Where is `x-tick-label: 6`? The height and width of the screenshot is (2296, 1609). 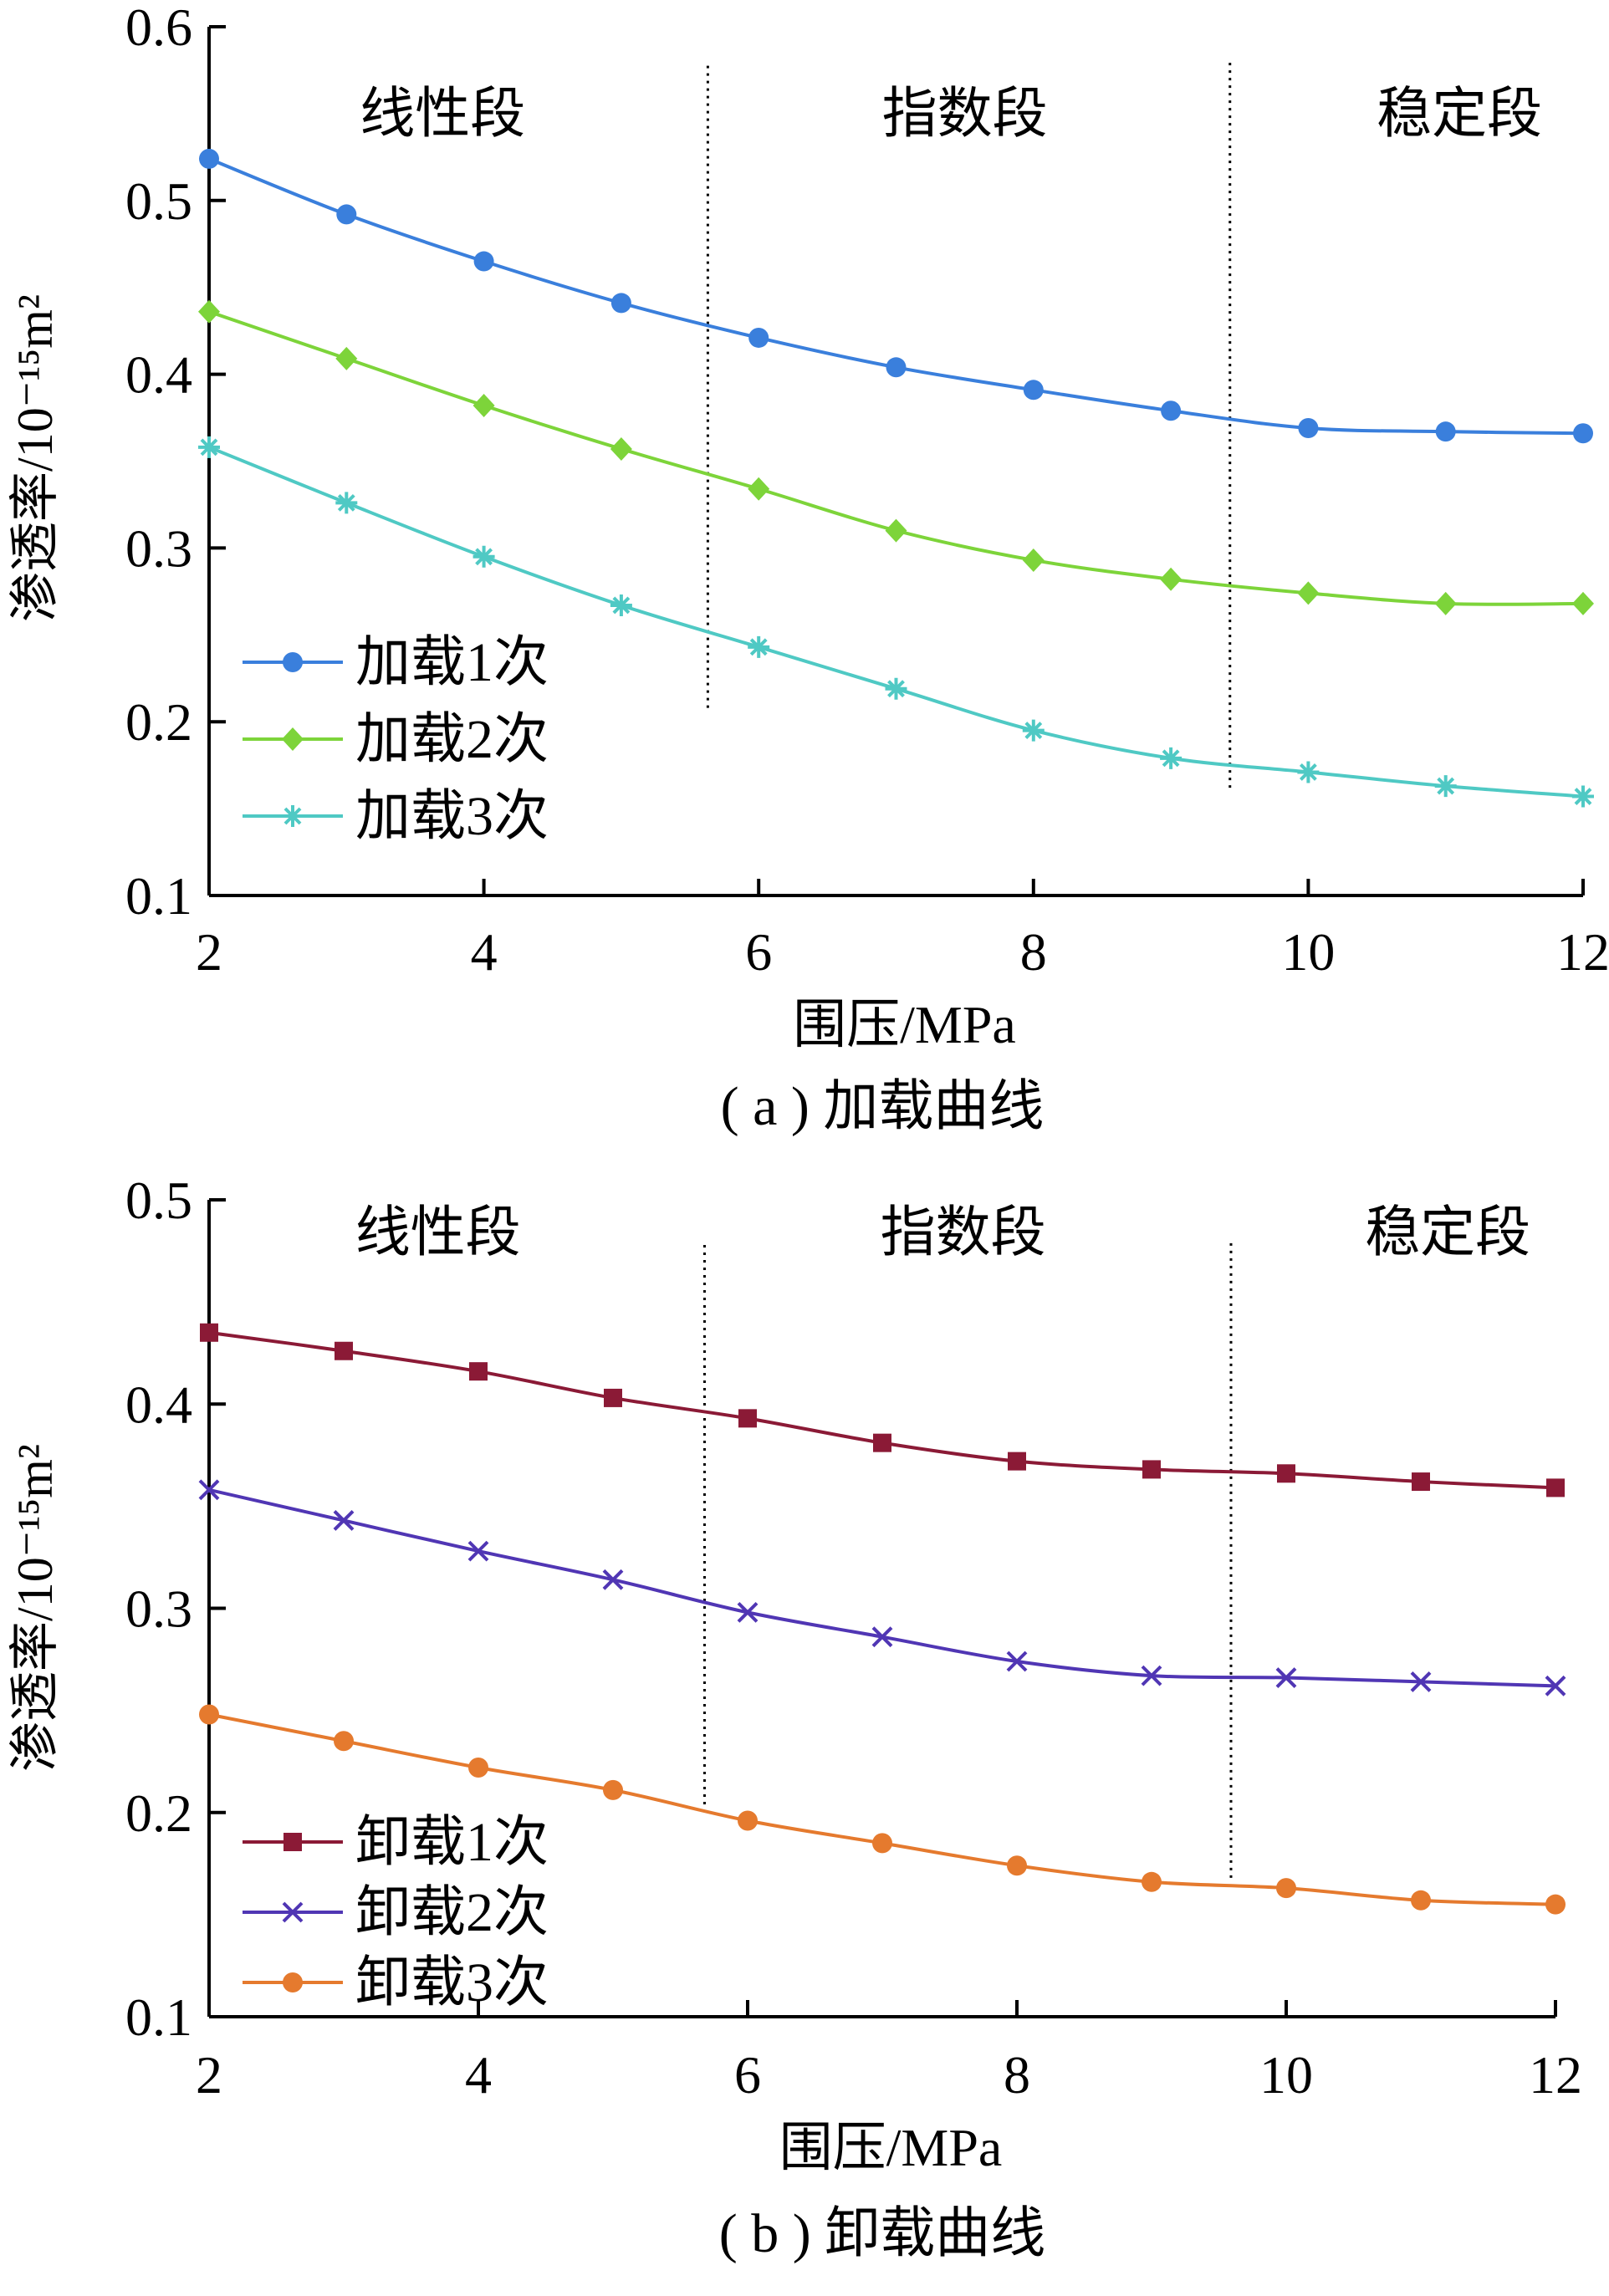
x-tick-label: 6 is located at coordinates (747, 2075).